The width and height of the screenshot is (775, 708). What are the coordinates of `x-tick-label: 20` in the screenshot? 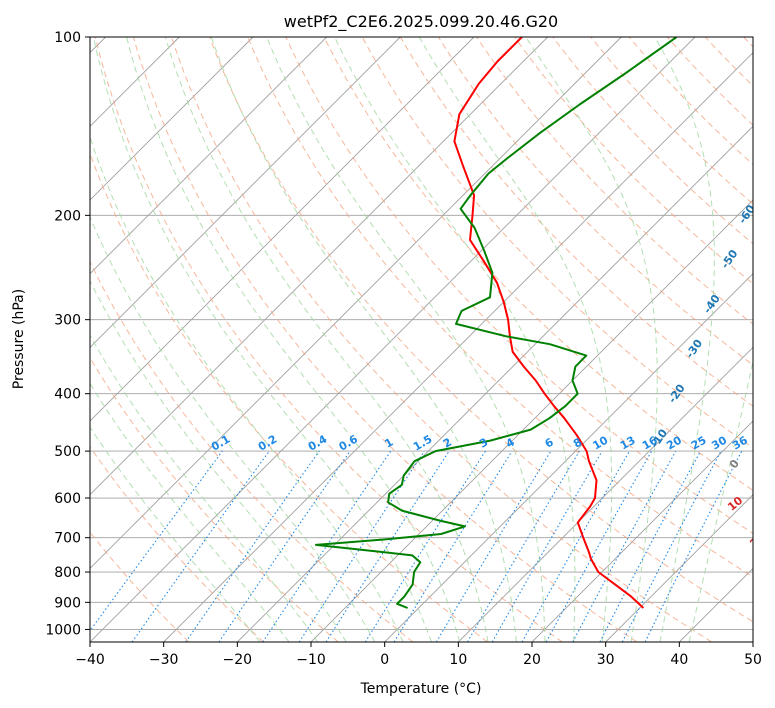 It's located at (532, 660).